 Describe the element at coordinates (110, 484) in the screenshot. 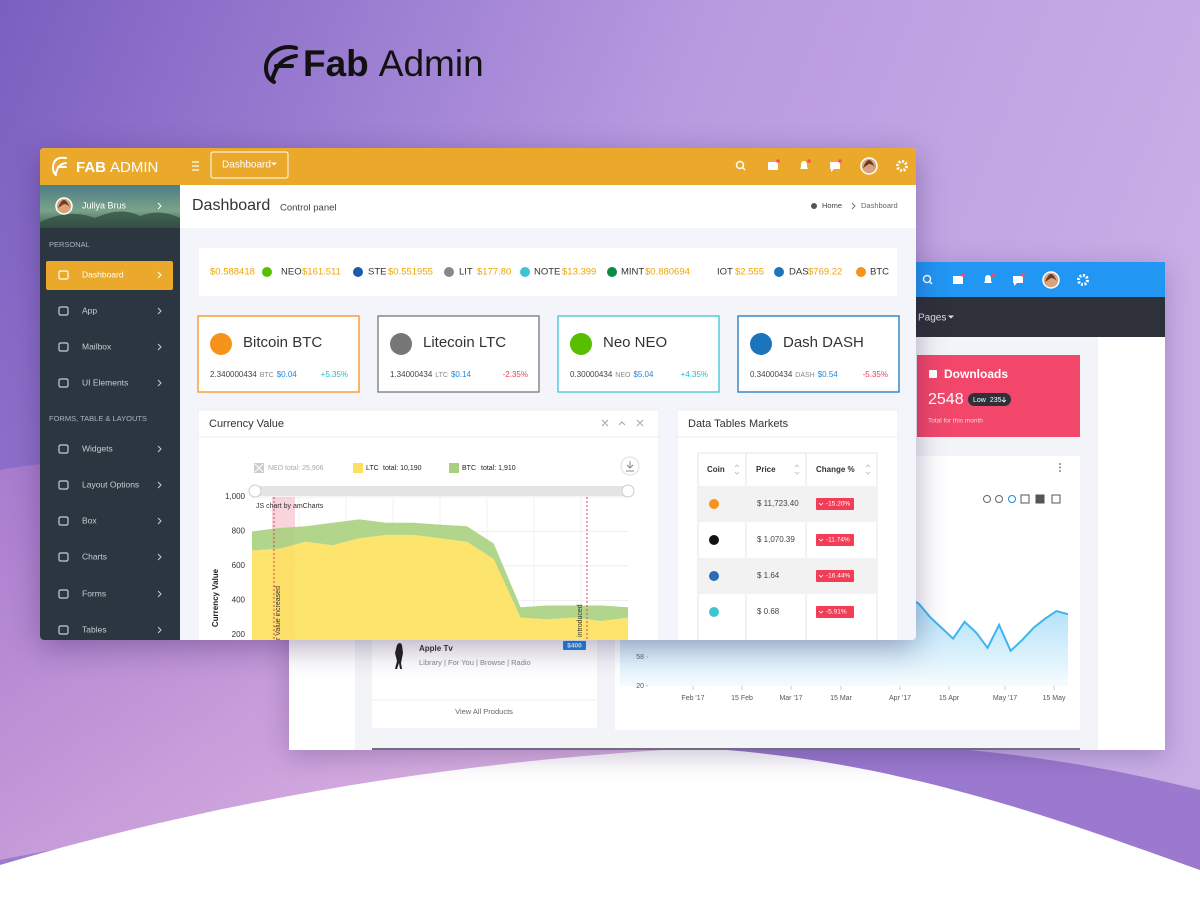

I see `sidebar-item: Layout Options` at that location.